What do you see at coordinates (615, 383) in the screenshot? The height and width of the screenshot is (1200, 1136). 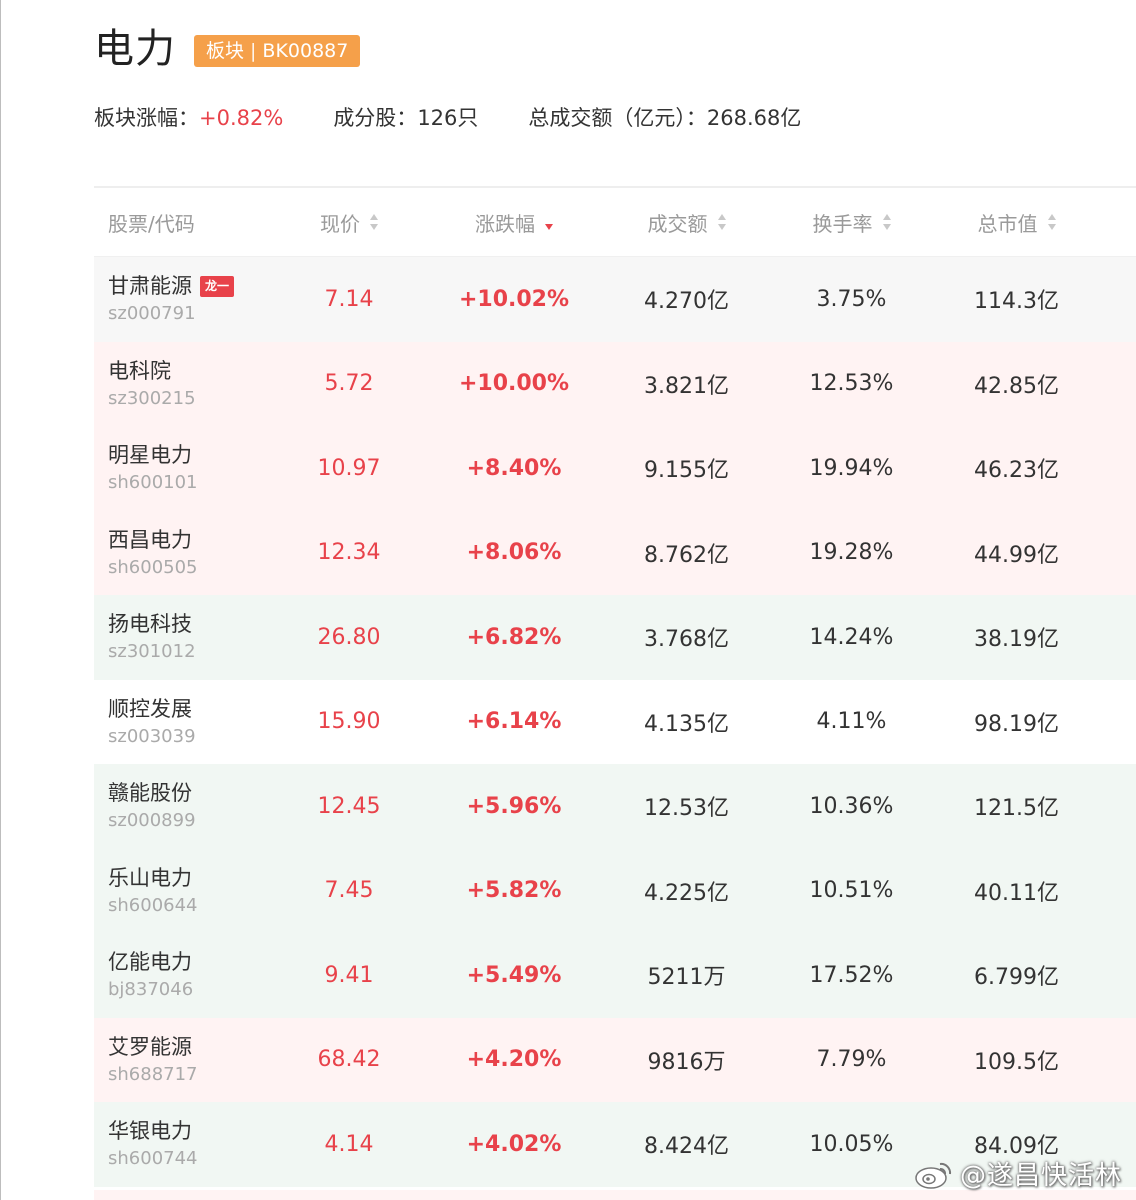 I see `table-row: 电科院 sz300215 5.72 +10.00% 3.821亿 12.53% 42.85亿` at bounding box center [615, 383].